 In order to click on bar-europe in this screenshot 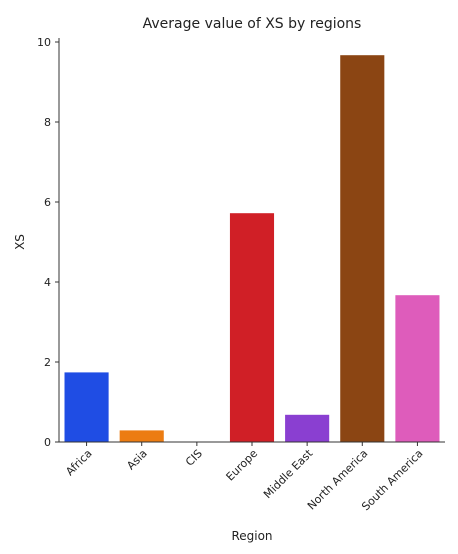, I will do `click(252, 327)`.